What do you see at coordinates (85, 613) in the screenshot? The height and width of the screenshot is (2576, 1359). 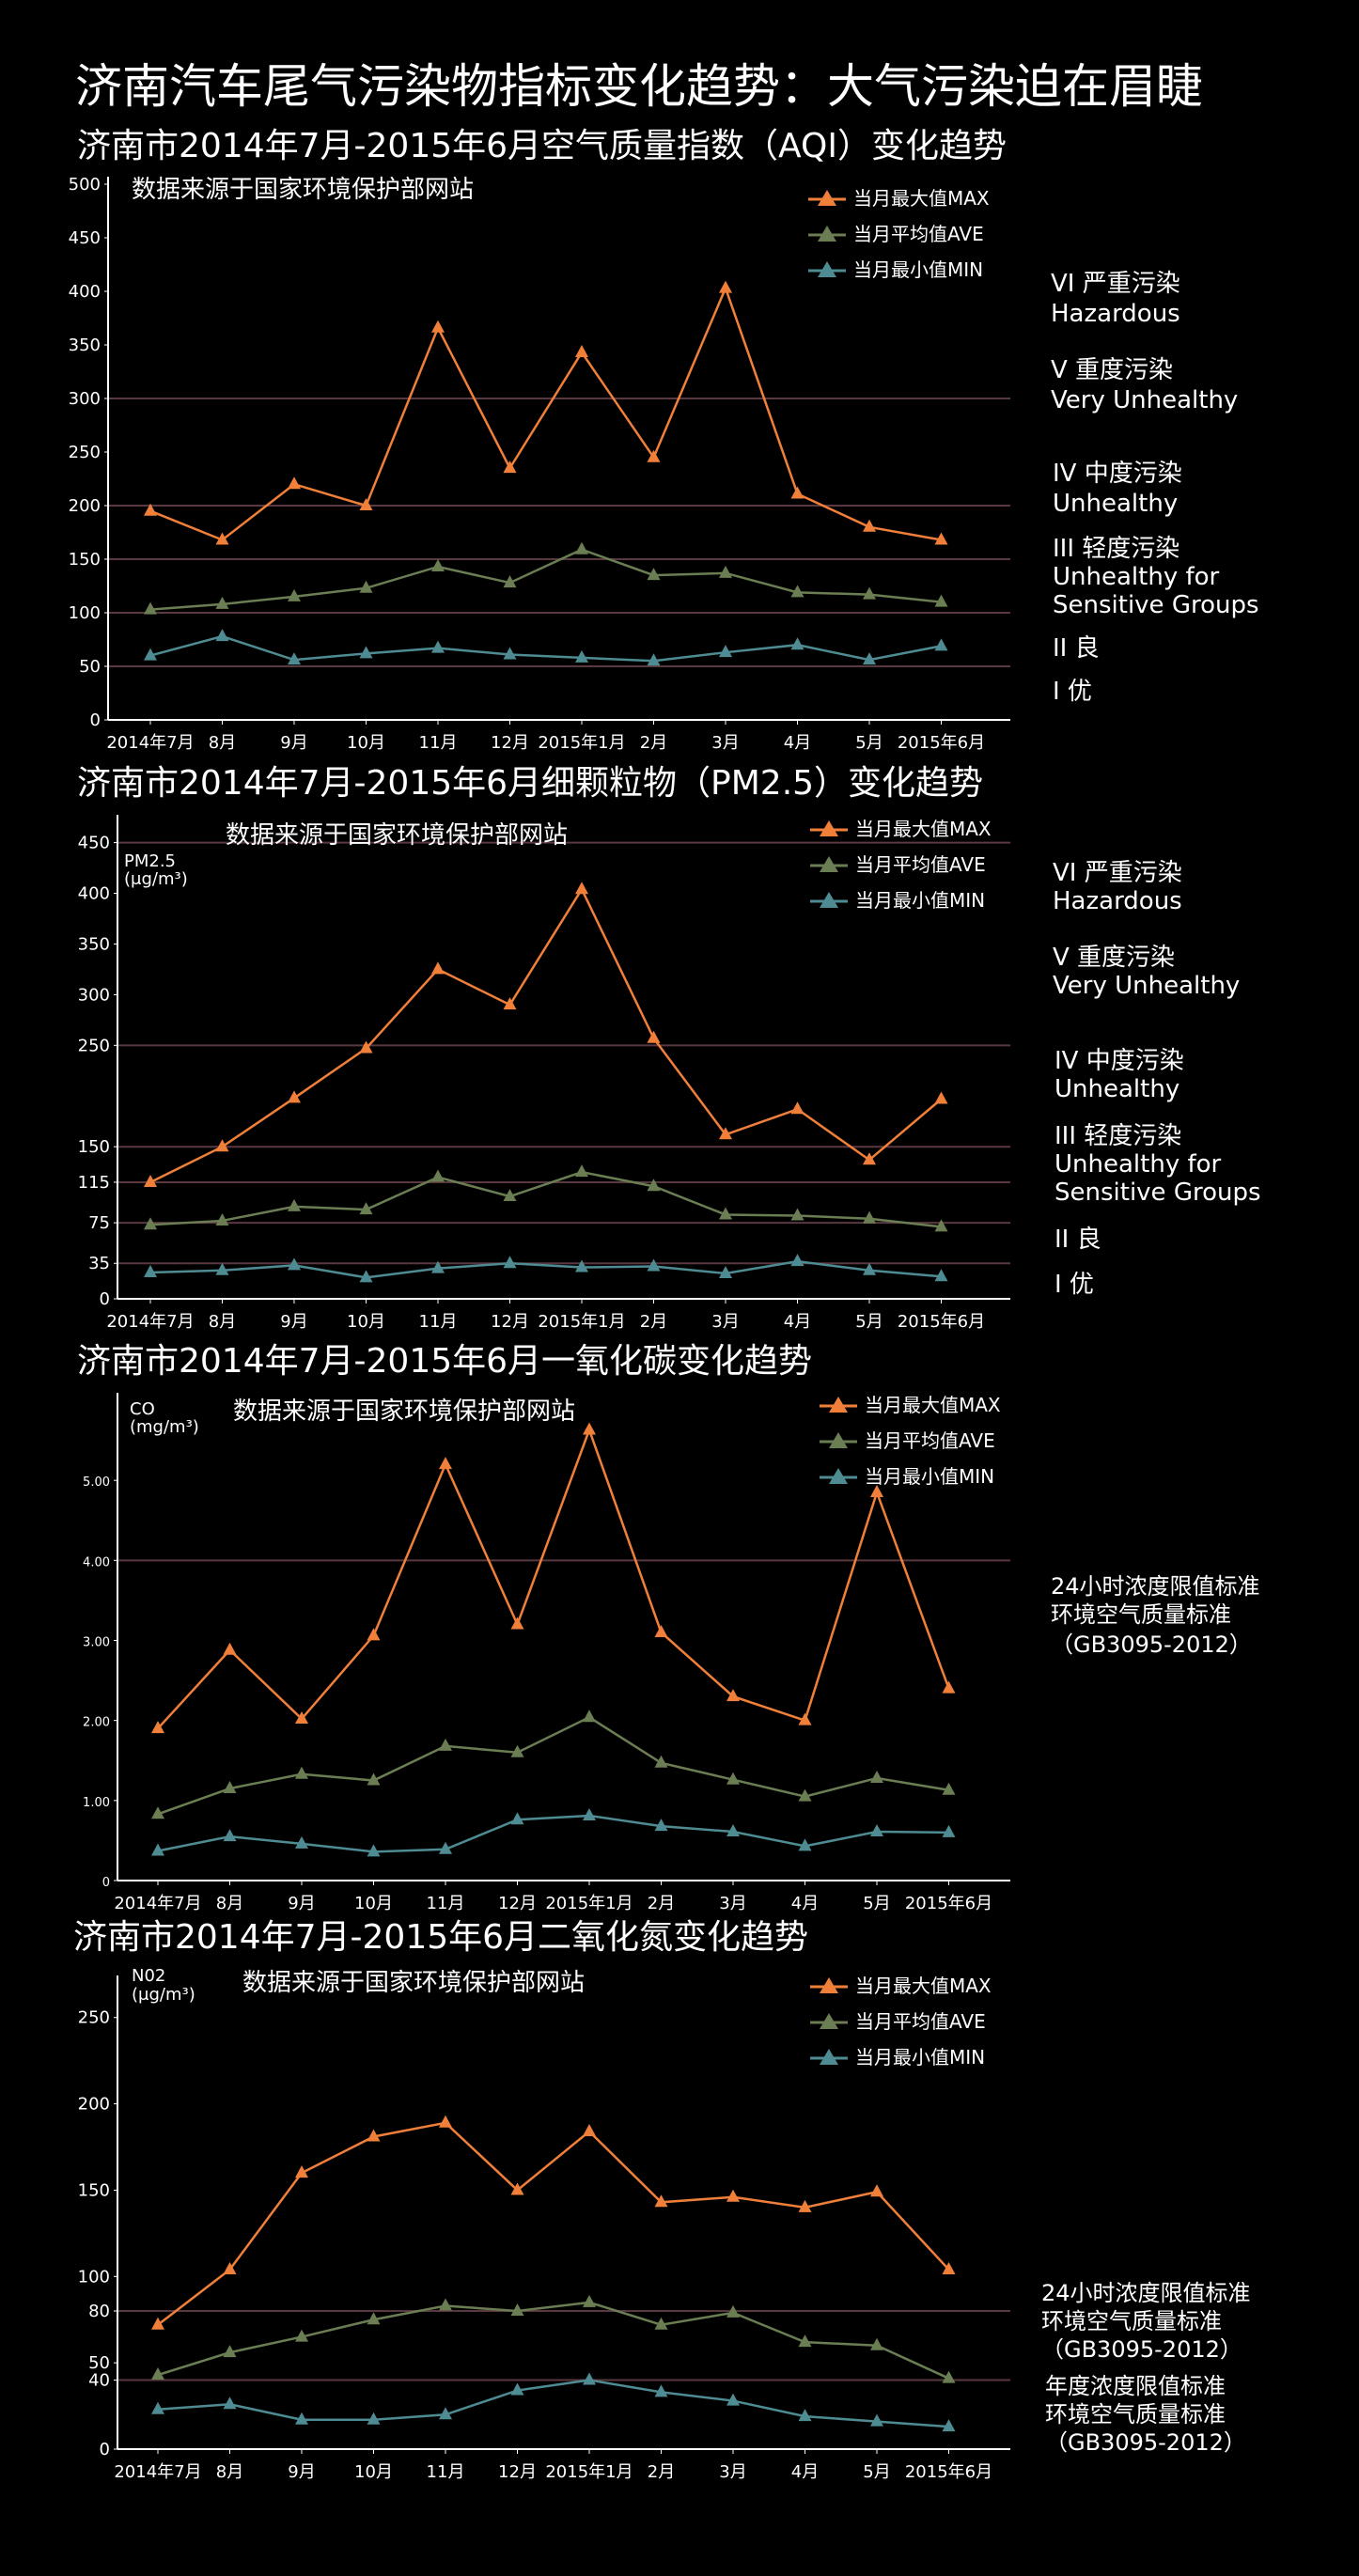 I see `y-tick-label: 100` at bounding box center [85, 613].